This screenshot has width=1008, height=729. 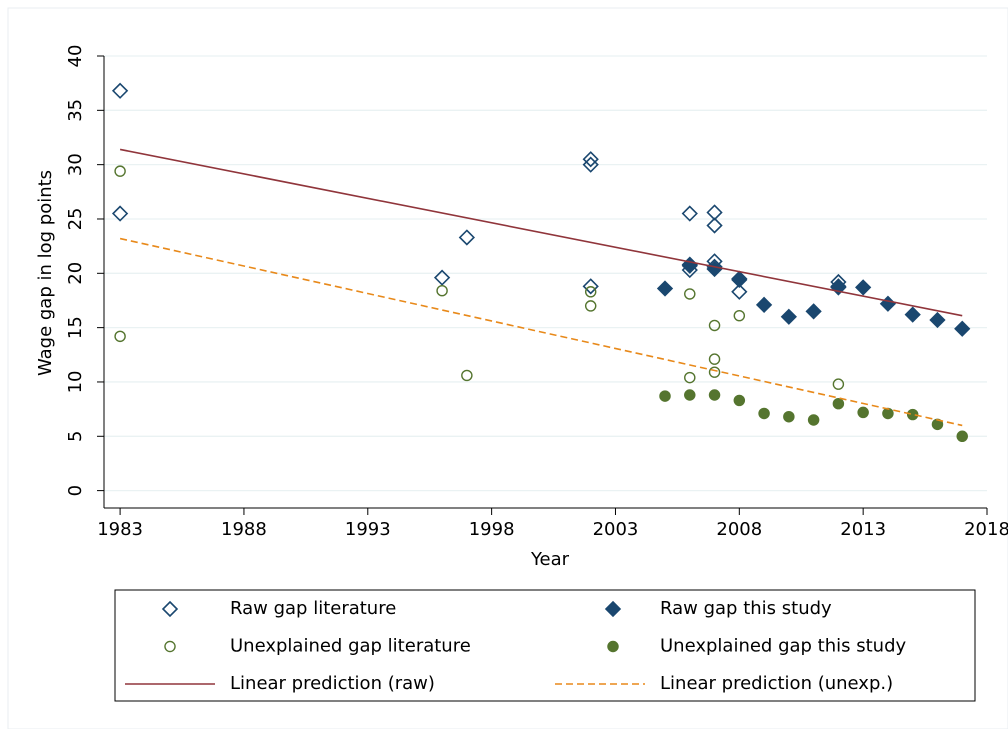 What do you see at coordinates (45, 273) in the screenshot?
I see `y-axis-title: Wage gap in log points` at bounding box center [45, 273].